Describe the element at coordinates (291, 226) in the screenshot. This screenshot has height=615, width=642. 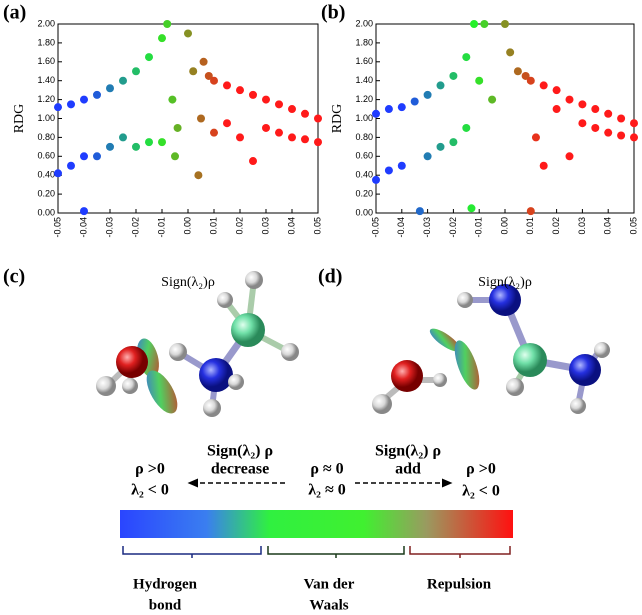
I see `x-tick-label: 0.04` at that location.